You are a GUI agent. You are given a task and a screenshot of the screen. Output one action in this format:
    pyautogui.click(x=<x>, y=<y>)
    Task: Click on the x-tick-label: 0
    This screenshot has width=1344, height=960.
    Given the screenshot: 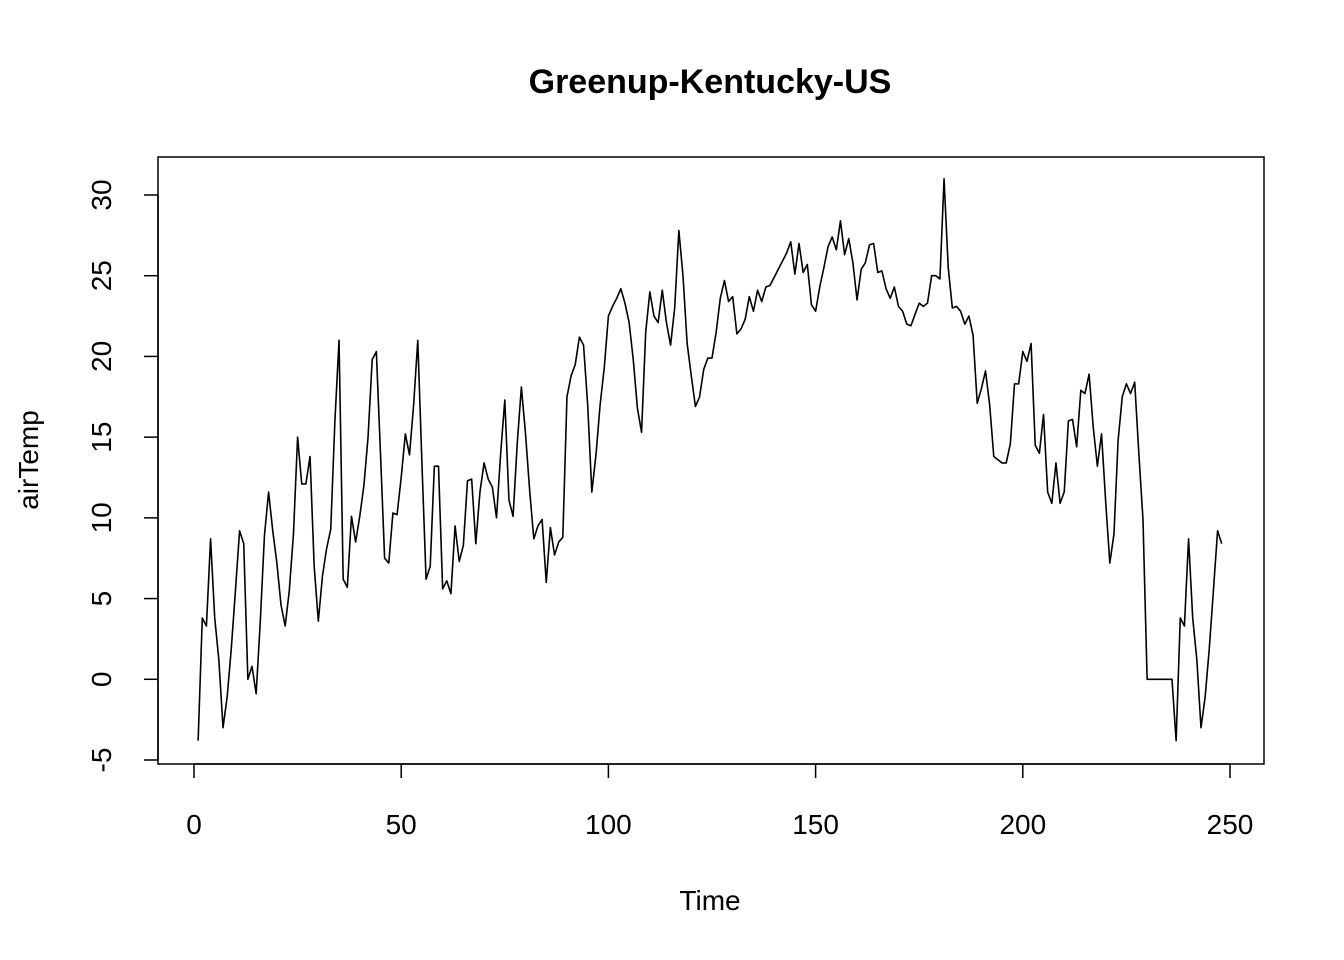 What is the action you would take?
    pyautogui.click(x=194, y=824)
    